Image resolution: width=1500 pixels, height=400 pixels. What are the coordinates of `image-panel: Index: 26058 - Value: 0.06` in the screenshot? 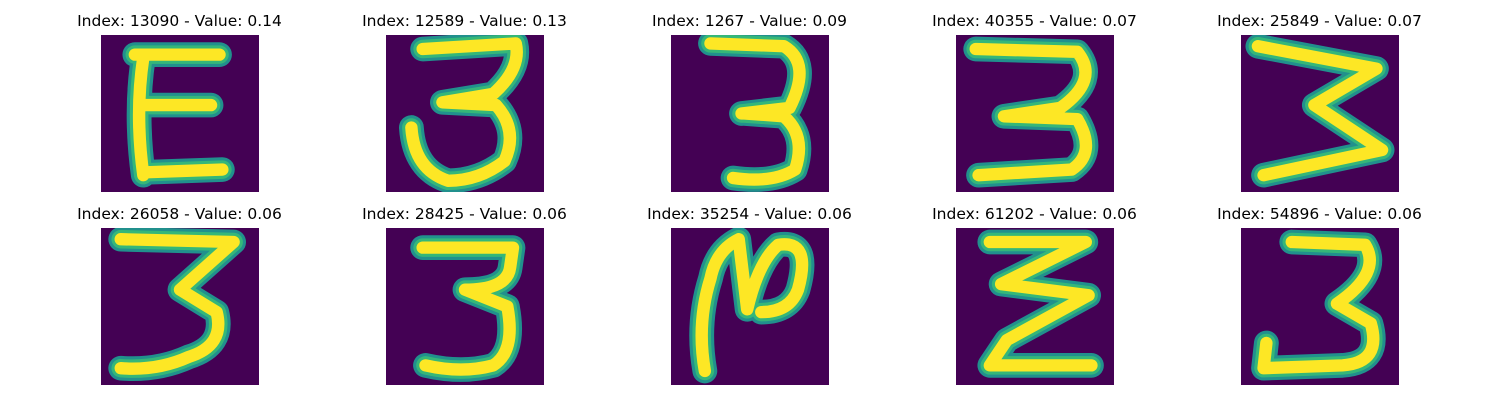 It's located at (179, 289).